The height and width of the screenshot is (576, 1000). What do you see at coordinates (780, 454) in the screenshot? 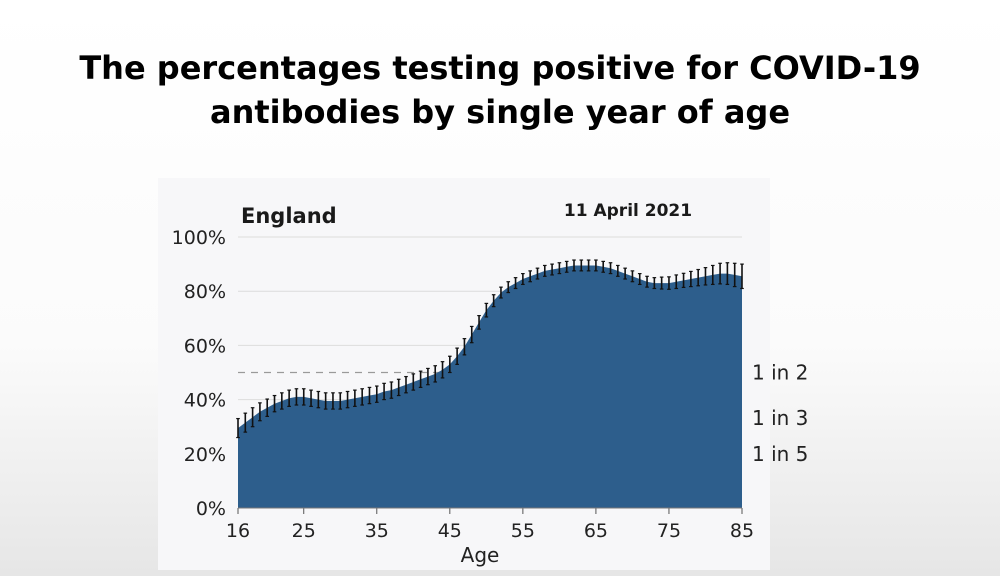
I see `reference-label: 1 in 5` at bounding box center [780, 454].